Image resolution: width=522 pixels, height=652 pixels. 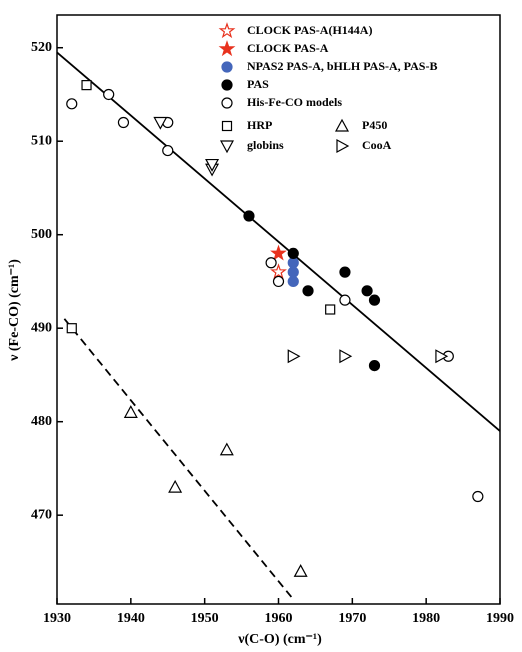 What do you see at coordinates (41, 234) in the screenshot?
I see `y-tick-label: 500` at bounding box center [41, 234].